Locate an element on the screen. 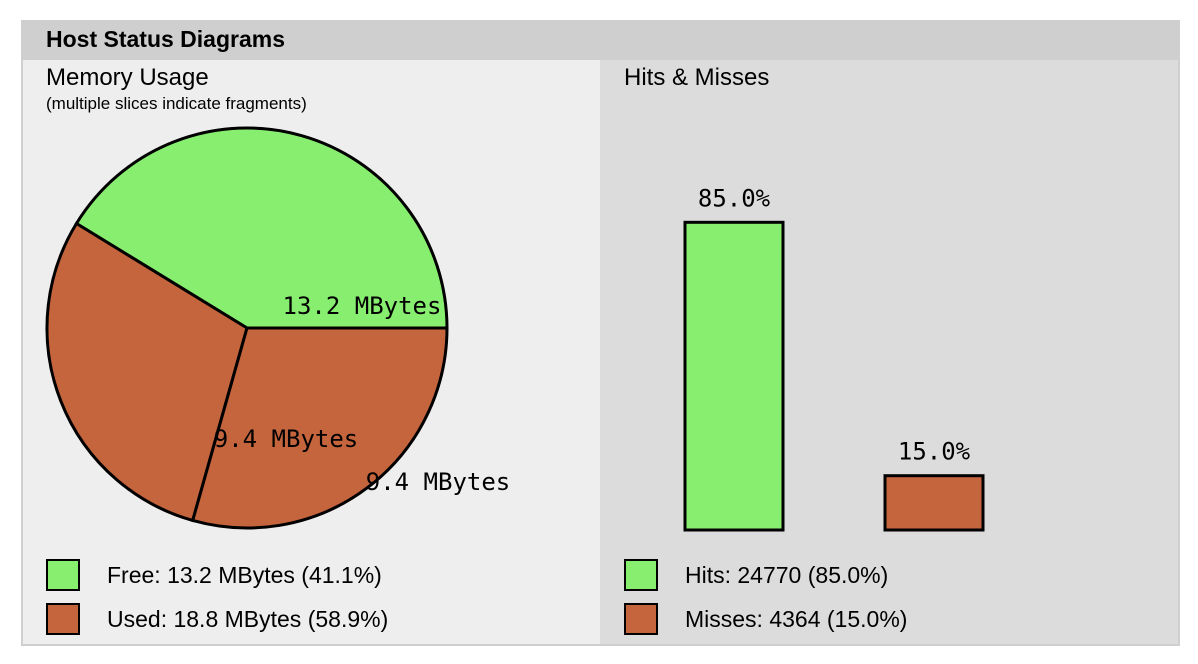 This screenshot has width=1198, height=664. memory-usage-title: Memory Usage is located at coordinates (127, 77).